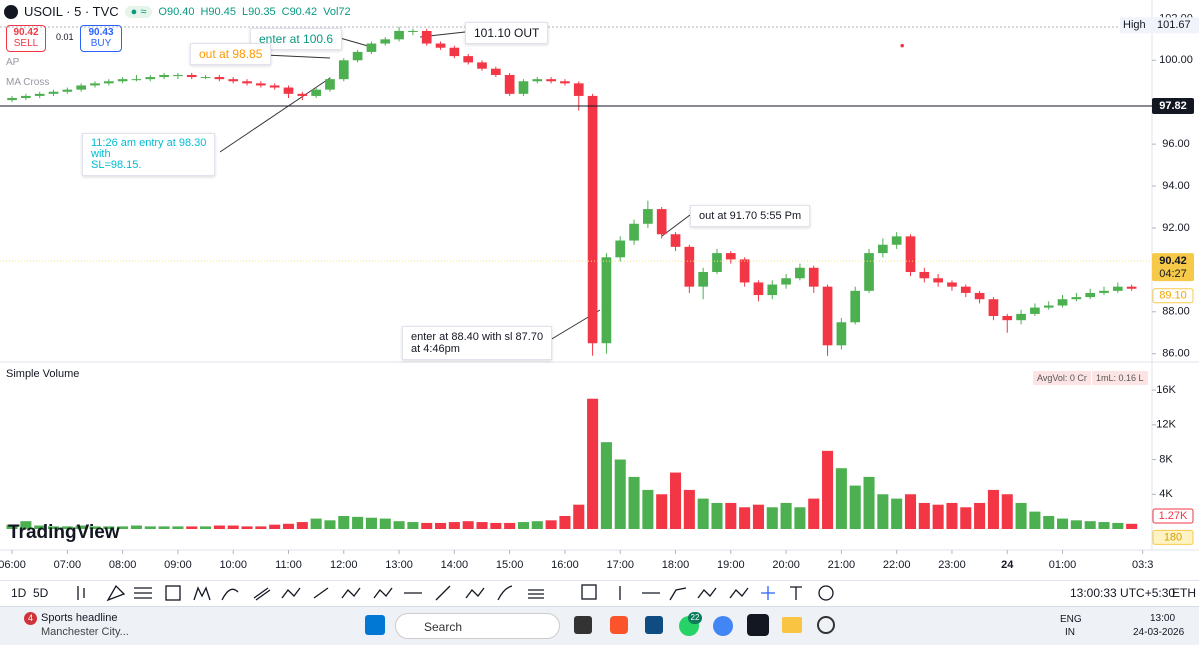 The image size is (1199, 645). What do you see at coordinates (149, 154) in the screenshot?
I see `annotation: 11:26 am entry at 98.30 with SL=98.15.` at bounding box center [149, 154].